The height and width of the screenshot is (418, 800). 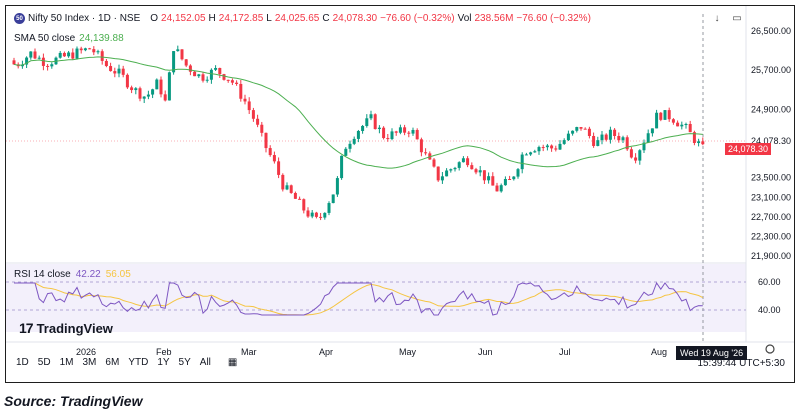 What do you see at coordinates (66, 362) in the screenshot?
I see `timeframe-1m: 1M` at bounding box center [66, 362].